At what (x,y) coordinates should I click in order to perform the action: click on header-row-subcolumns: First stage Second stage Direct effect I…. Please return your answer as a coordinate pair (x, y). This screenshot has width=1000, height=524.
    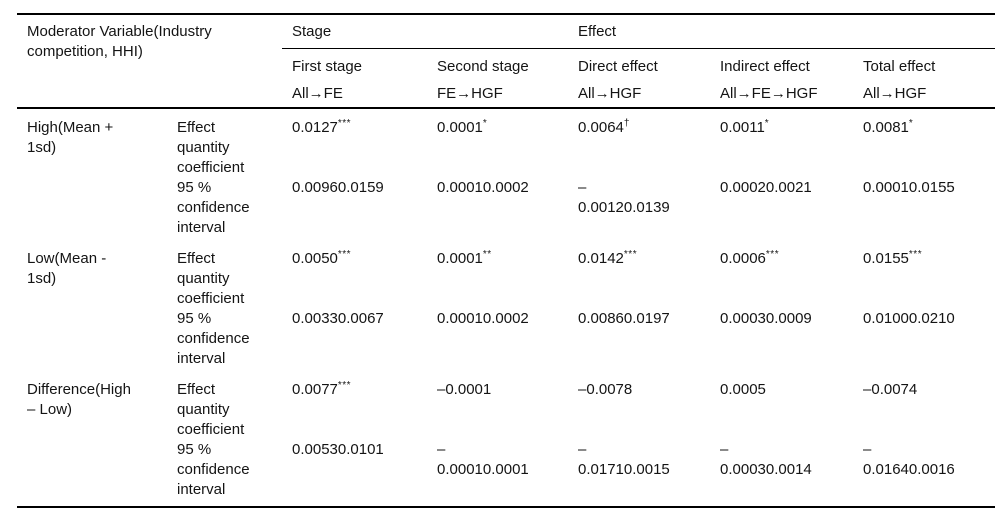
    Looking at the image, I should click on (506, 63).